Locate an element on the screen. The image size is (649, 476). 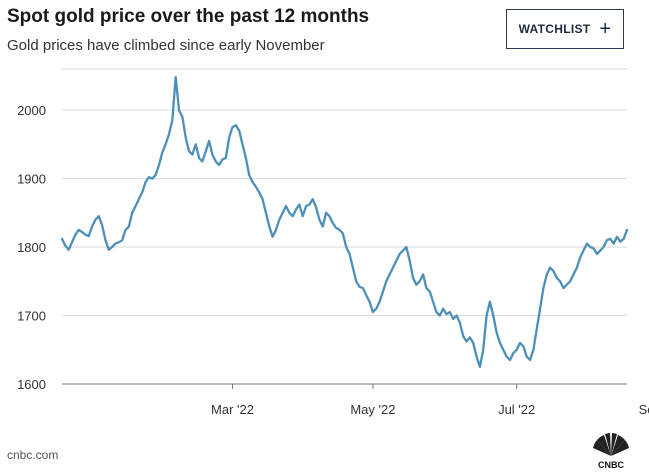
x-tick-label: Sep '22 is located at coordinates (644, 409).